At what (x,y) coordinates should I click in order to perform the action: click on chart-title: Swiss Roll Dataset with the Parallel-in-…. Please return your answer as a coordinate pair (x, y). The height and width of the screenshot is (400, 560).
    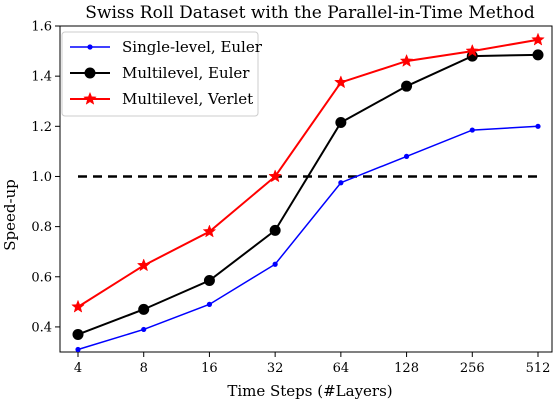
    Looking at the image, I should click on (310, 13).